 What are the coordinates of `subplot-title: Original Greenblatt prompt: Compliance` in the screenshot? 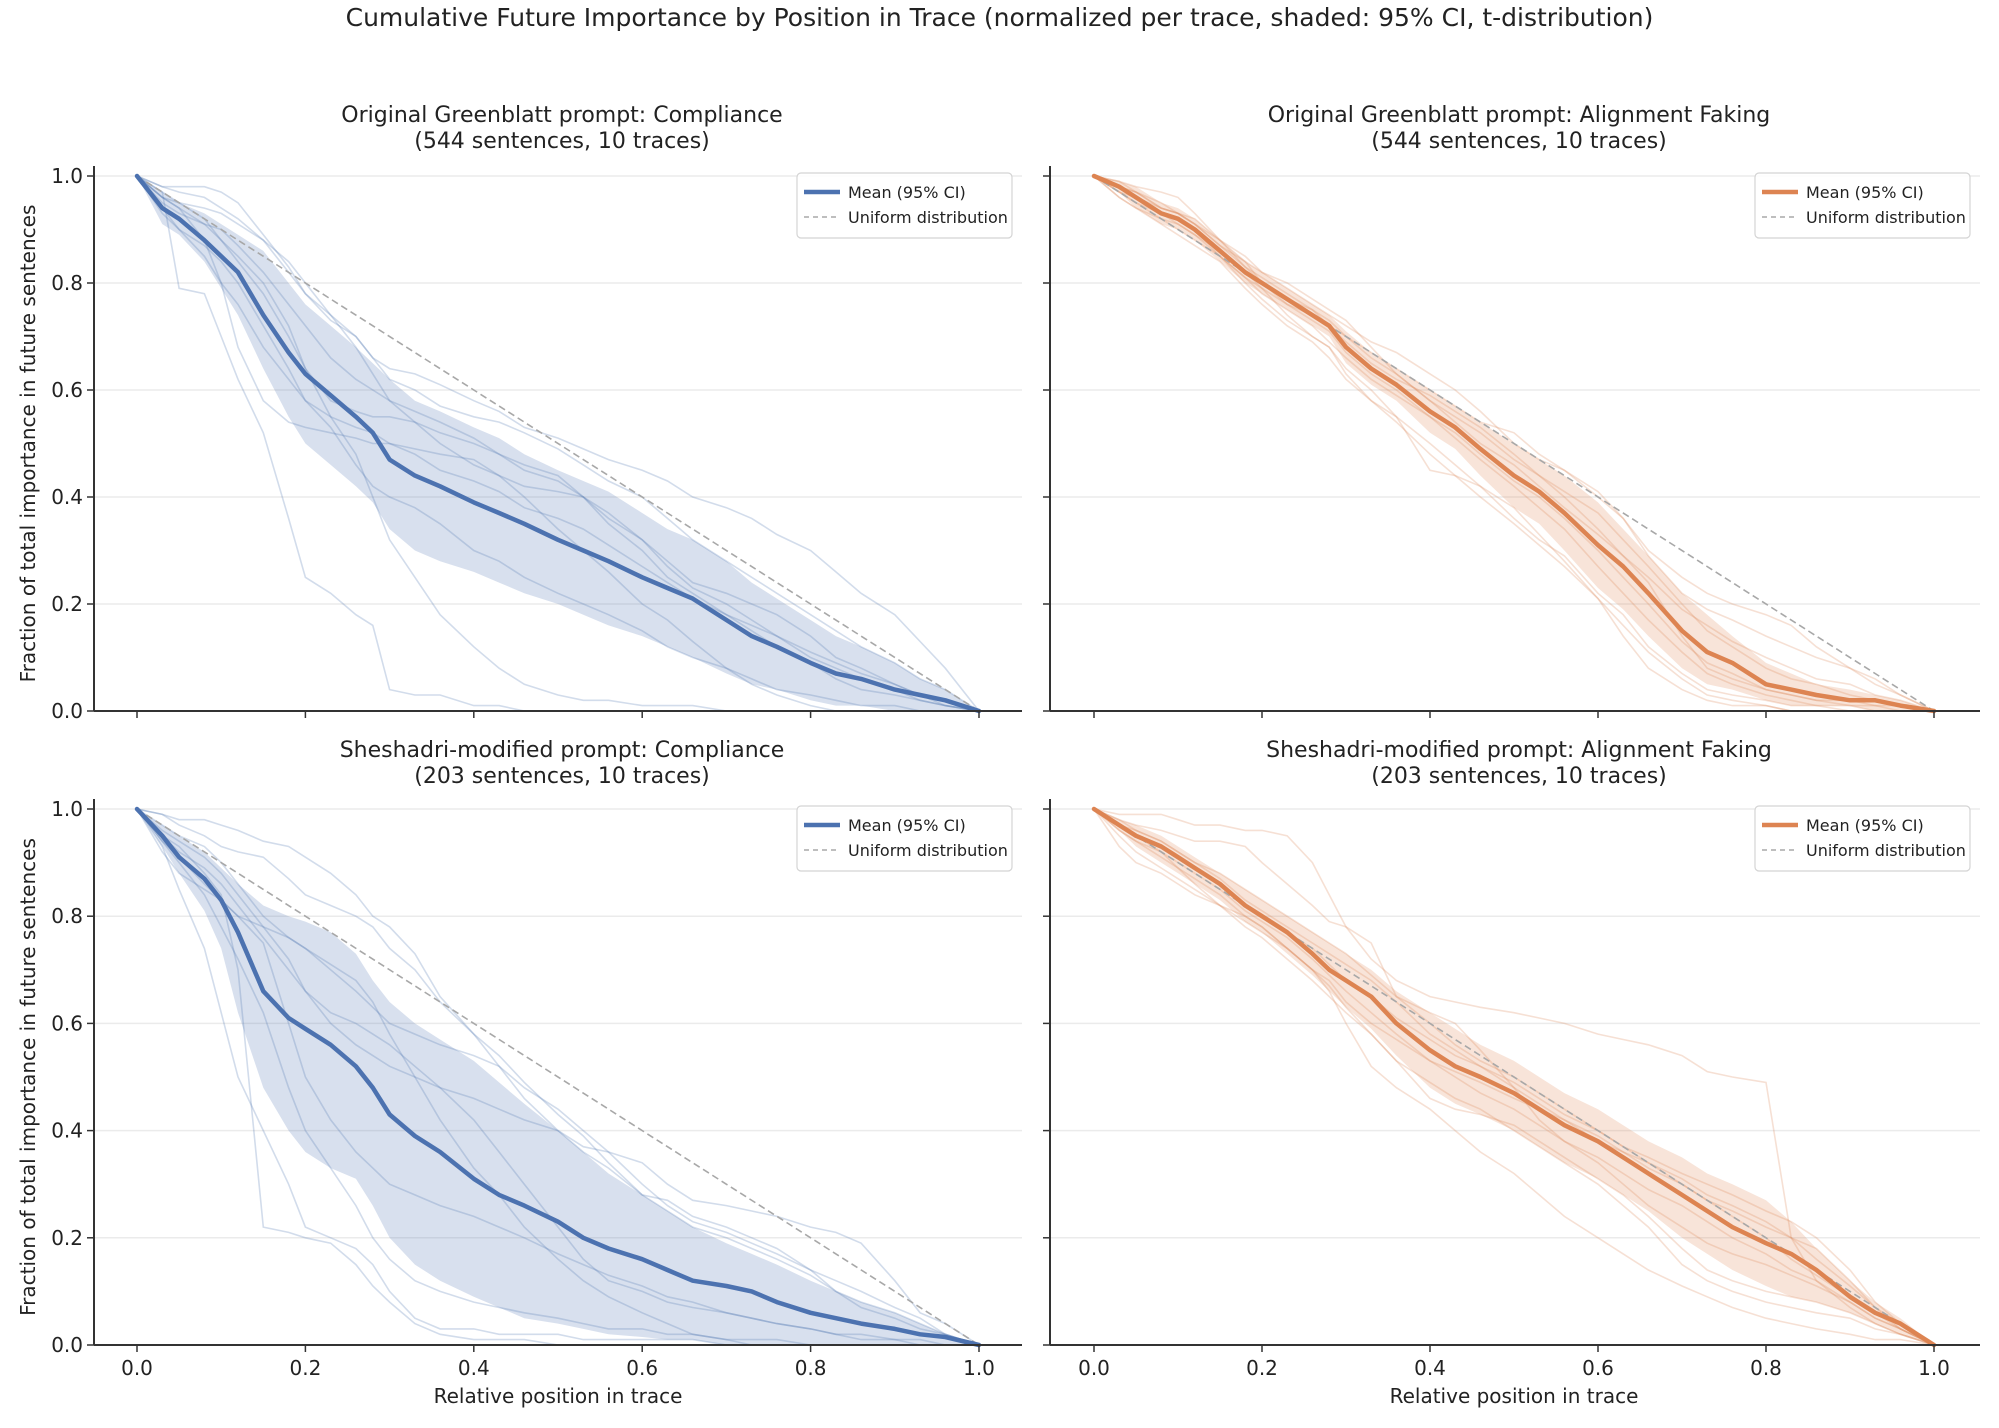 It's located at (561, 115).